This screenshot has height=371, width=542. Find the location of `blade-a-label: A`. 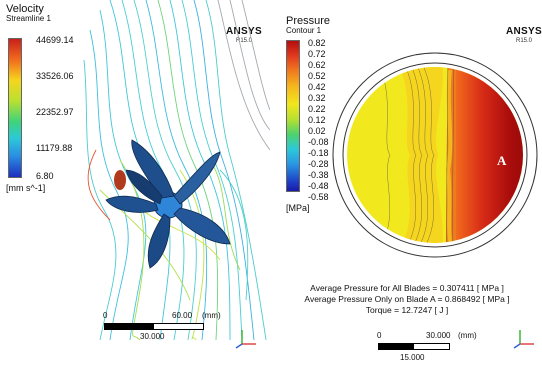

blade-a-label: A is located at coordinates (502, 160).